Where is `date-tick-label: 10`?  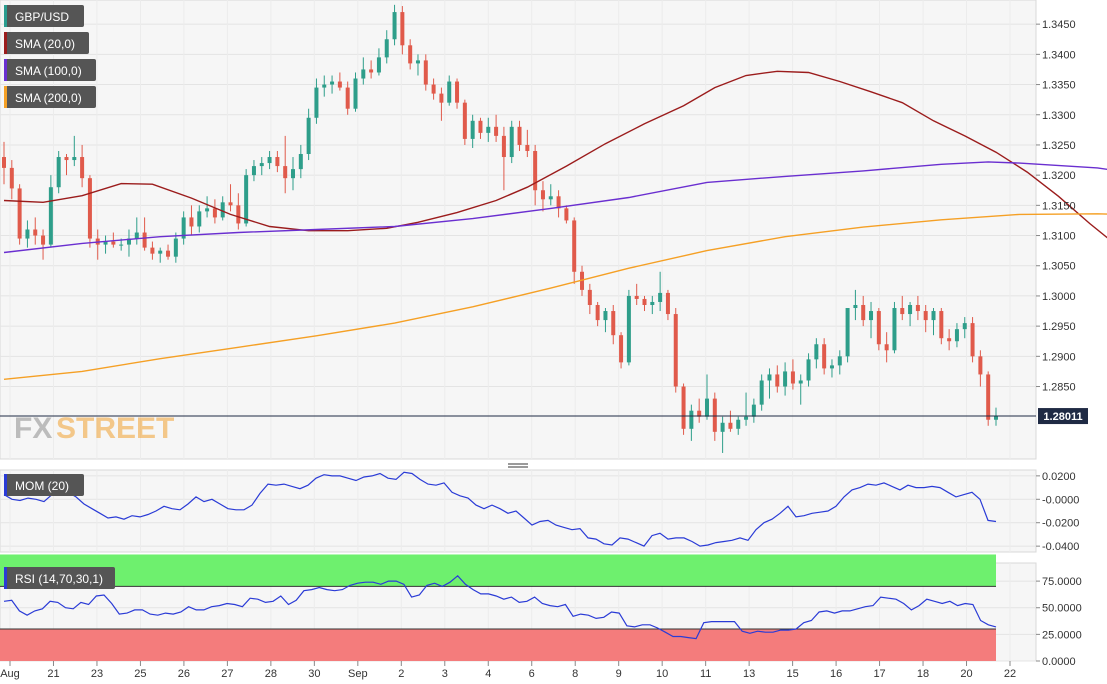 date-tick-label: 10 is located at coordinates (662, 674).